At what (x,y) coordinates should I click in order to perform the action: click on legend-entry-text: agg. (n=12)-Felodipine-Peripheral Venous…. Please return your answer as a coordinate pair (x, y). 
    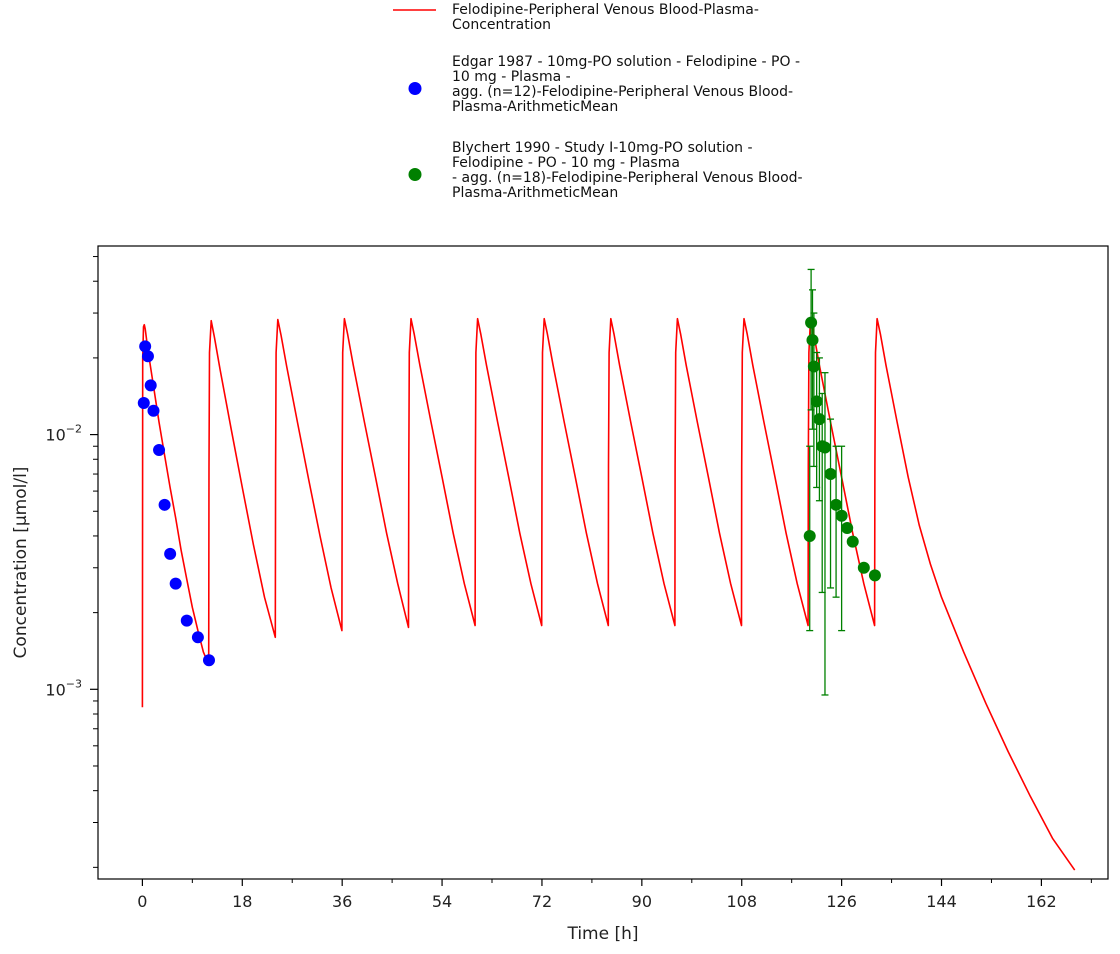
    Looking at the image, I should click on (622, 92).